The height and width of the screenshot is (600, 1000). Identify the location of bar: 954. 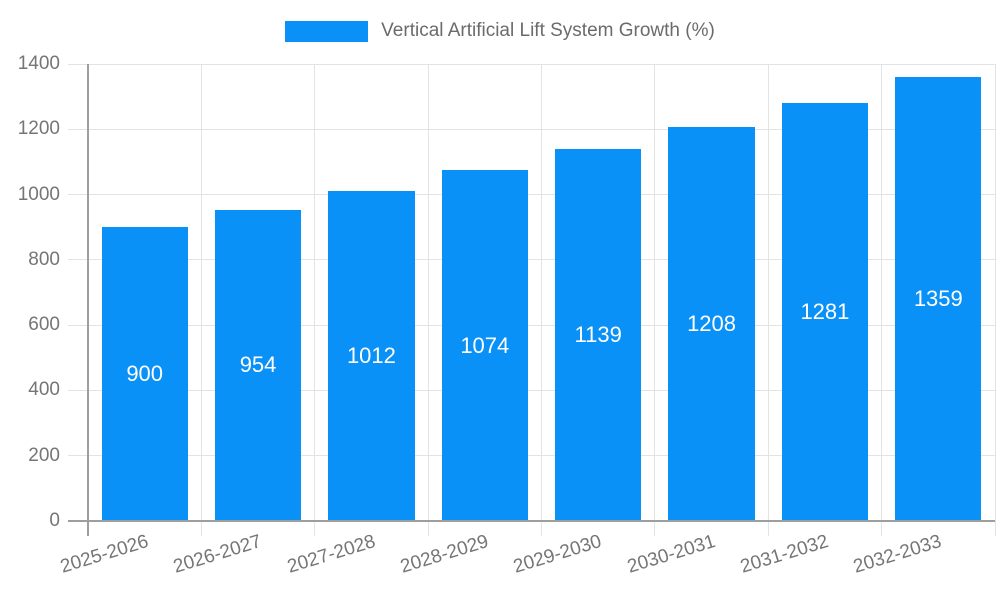
(258, 365).